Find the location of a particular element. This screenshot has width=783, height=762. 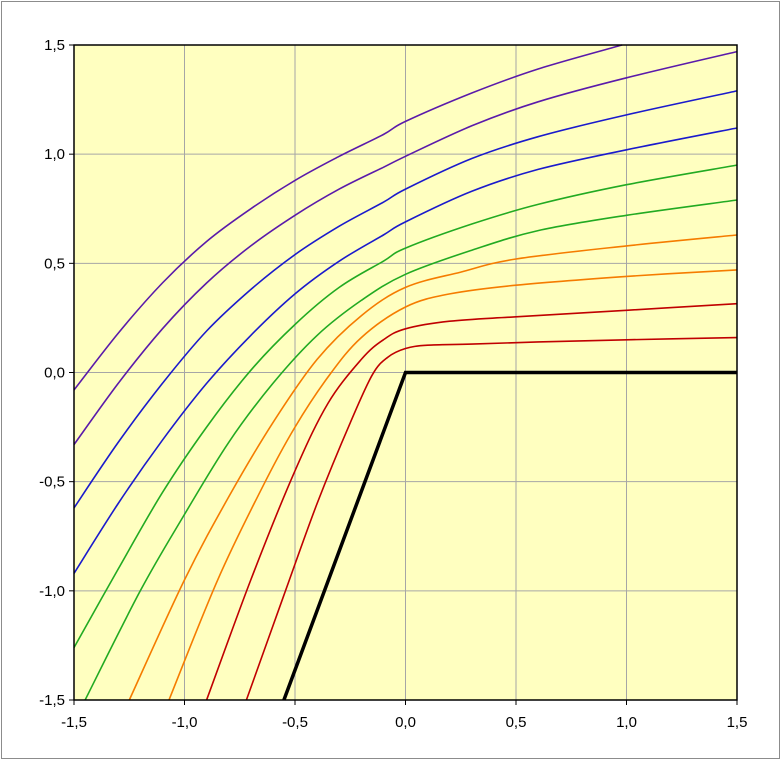

x-axis-ticks: -1,5 -1,0 -0,5 0,0 0,5 1,0 1,5 is located at coordinates (404, 715).